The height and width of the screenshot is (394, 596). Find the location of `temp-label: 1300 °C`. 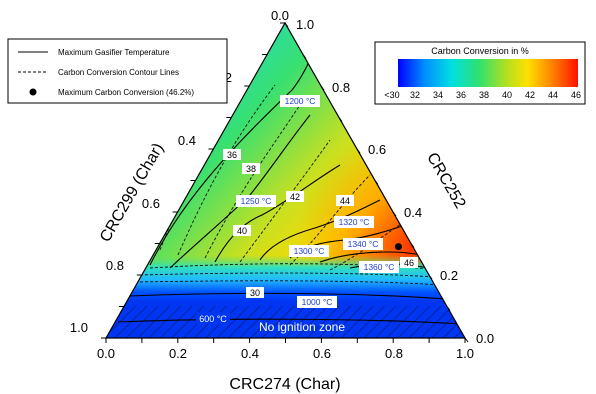

temp-label: 1300 °C is located at coordinates (309, 251).